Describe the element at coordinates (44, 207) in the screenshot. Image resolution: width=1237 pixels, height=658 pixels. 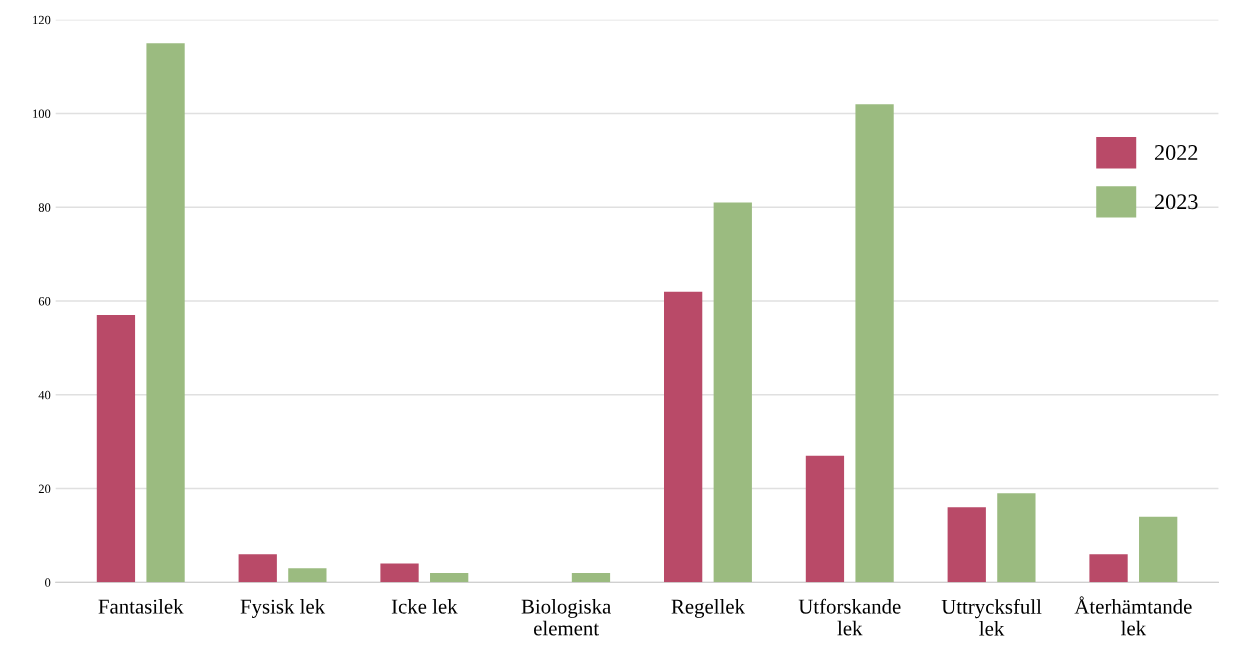
I see `y-tick-label: 80` at that location.